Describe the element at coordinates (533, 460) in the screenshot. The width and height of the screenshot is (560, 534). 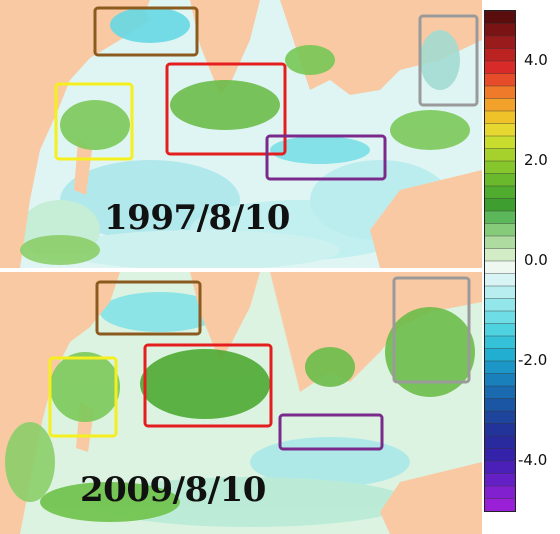
I see `colorbar-tick-label: -4.0` at that location.